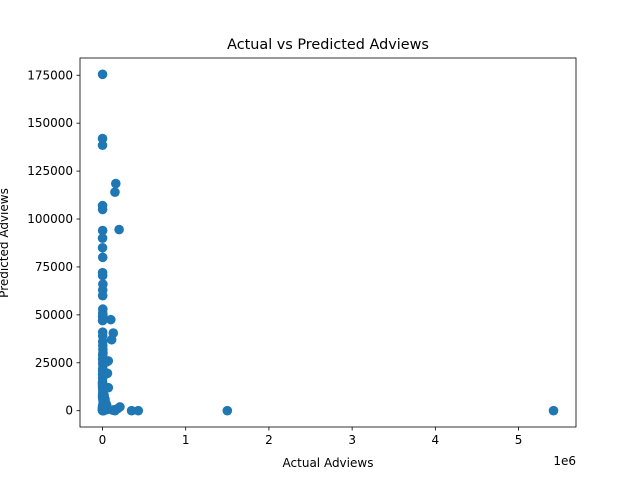  Describe the element at coordinates (186, 440) in the screenshot. I see `x-tick-label: 1` at that location.